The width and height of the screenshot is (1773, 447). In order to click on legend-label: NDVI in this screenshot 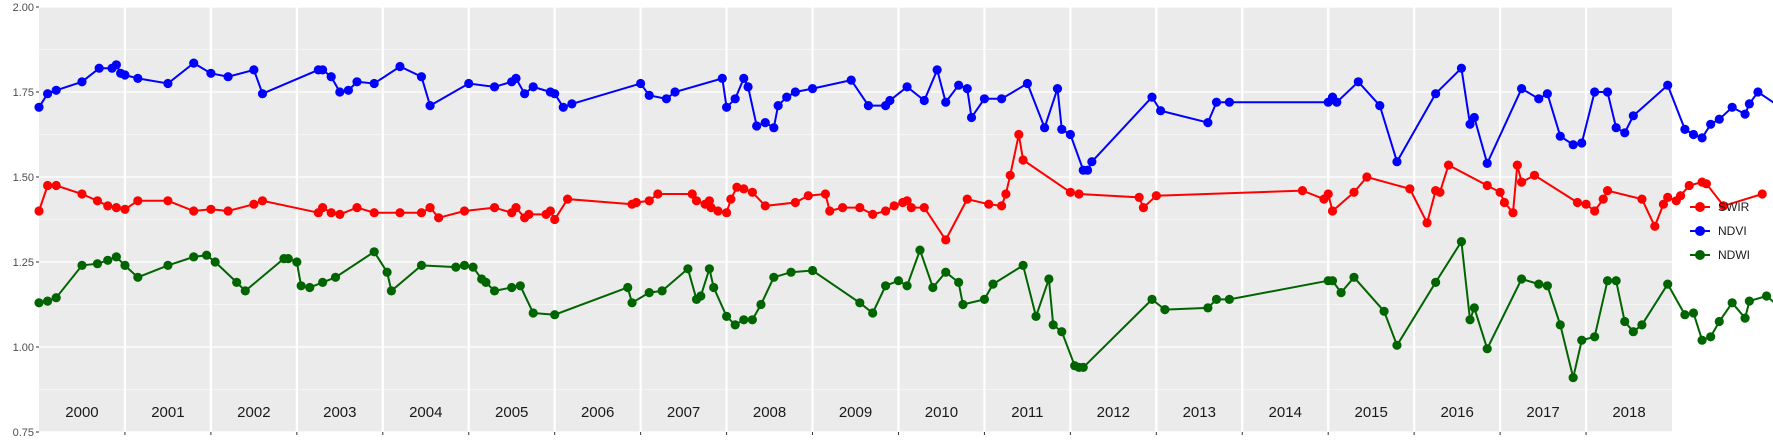, I will do `click(1732, 231)`.